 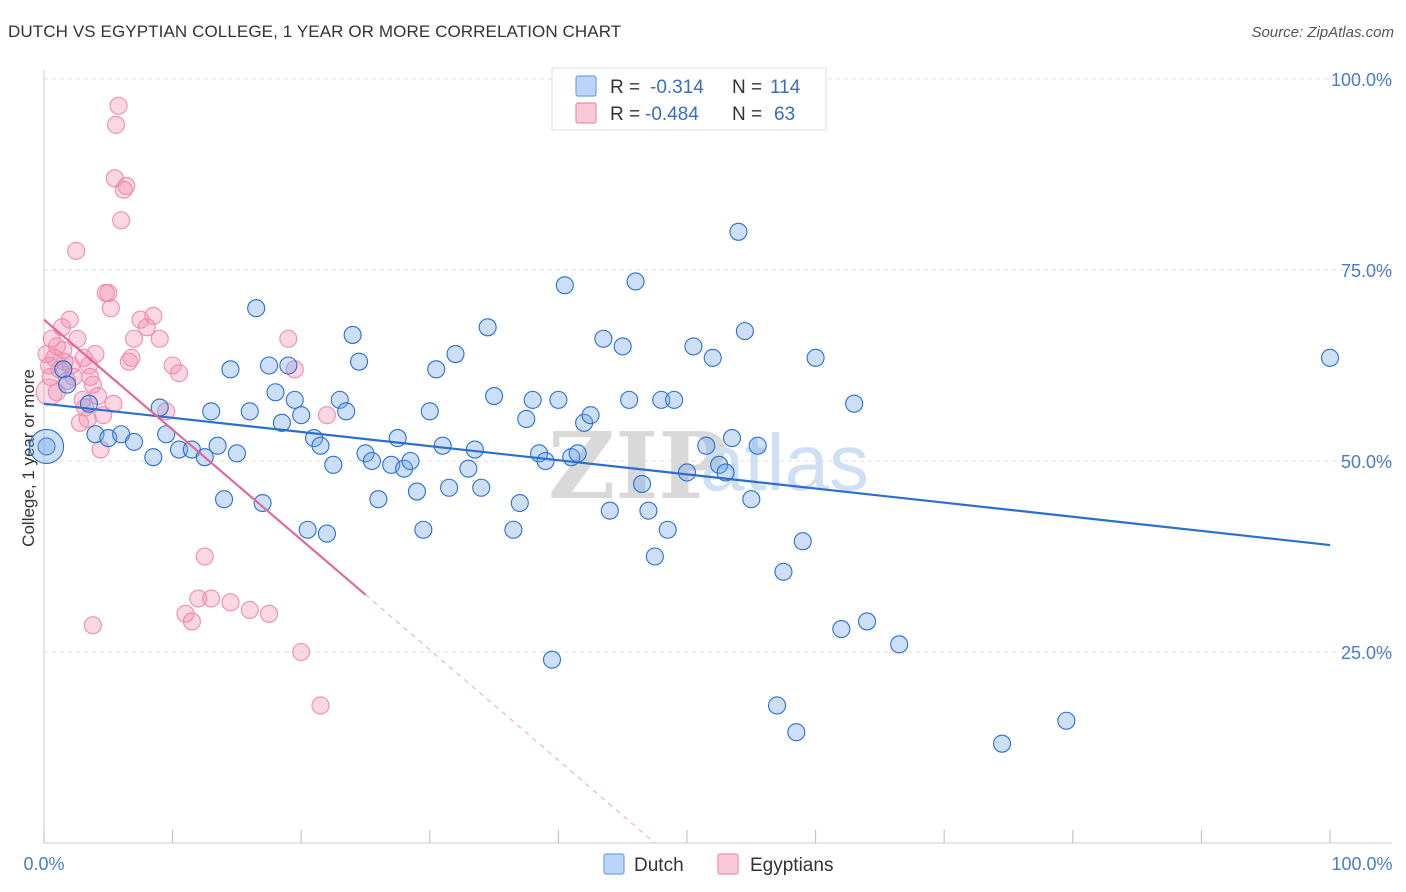 I want to click on legend-n-value-egyptians: 63, so click(x=784, y=114).